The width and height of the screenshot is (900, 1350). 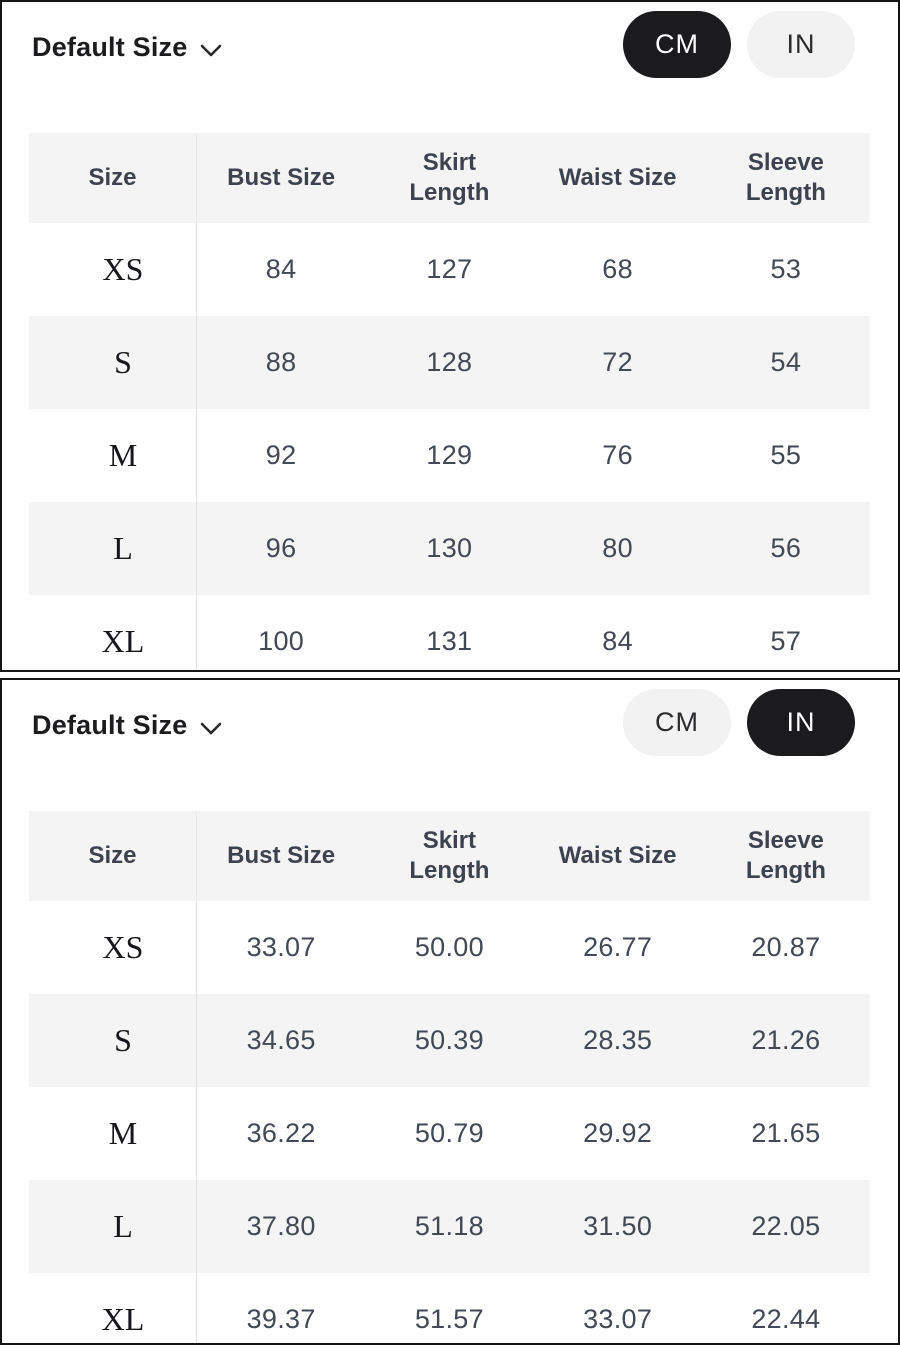 I want to click on waist-value: 28.35, so click(x=617, y=1040).